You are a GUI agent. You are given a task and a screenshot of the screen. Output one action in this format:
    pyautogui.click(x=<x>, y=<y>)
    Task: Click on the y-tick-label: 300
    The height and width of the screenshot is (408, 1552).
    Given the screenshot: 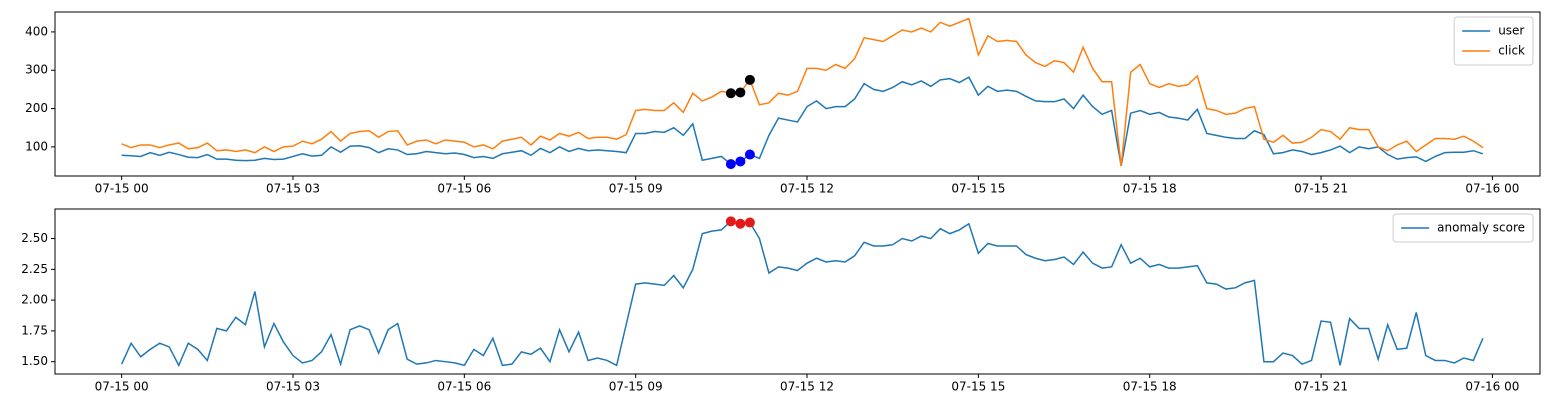 What is the action you would take?
    pyautogui.click(x=36, y=70)
    